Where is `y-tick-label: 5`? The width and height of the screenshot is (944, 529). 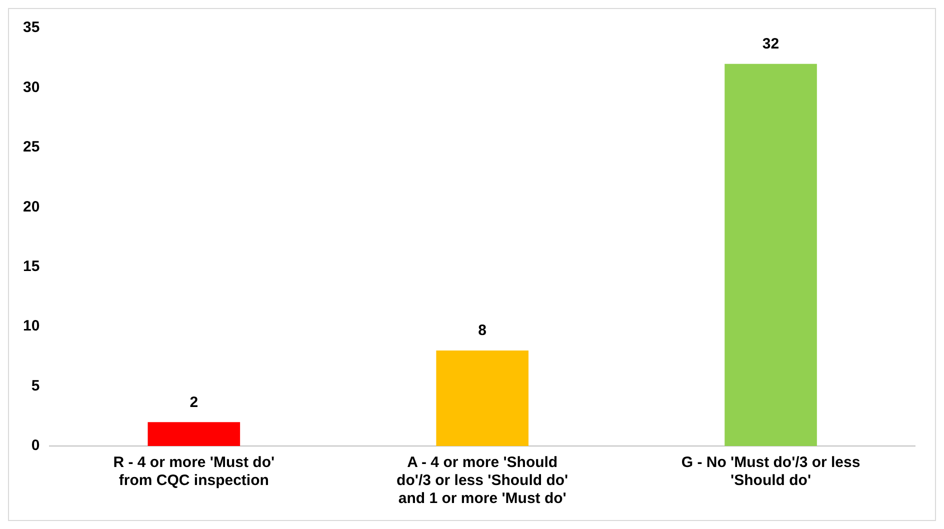
y-tick-label: 5 is located at coordinates (35, 385).